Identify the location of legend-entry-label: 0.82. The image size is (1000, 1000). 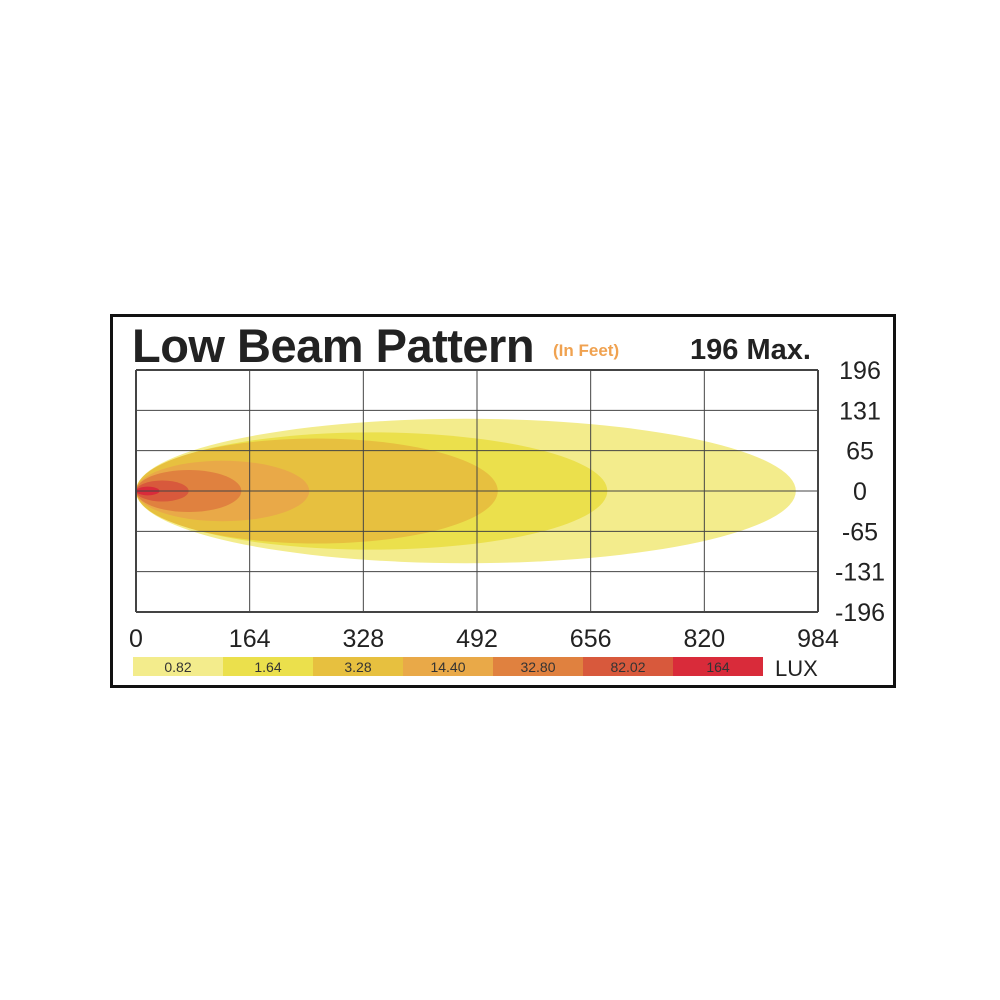
(177, 667).